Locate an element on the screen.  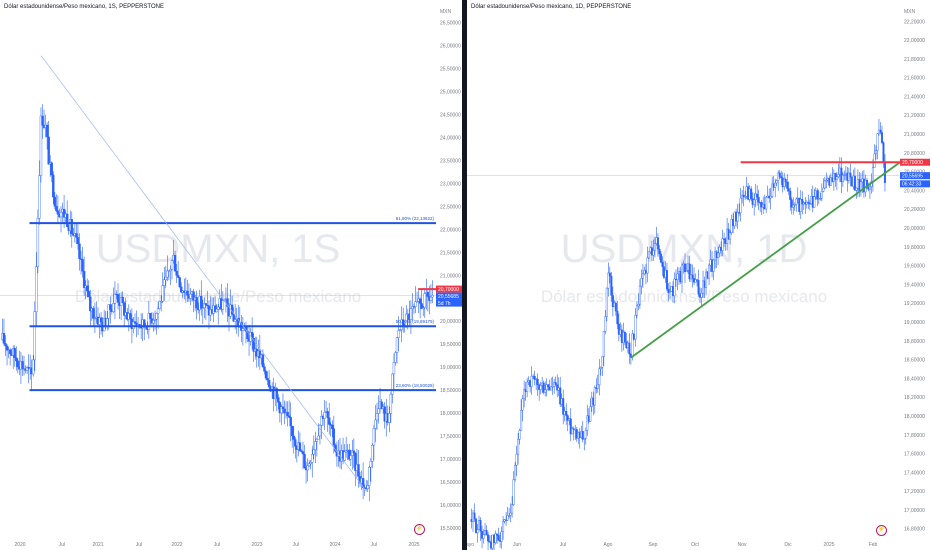
panel-divider is located at coordinates (464, 275).